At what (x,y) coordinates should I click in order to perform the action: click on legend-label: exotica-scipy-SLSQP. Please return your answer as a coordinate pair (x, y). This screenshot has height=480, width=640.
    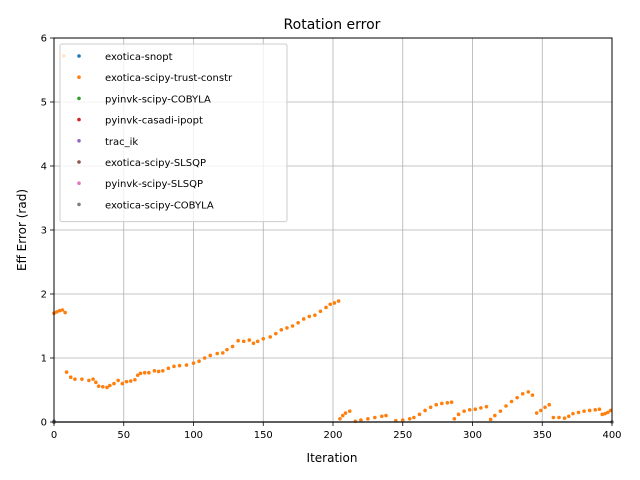
    Looking at the image, I should click on (155, 163).